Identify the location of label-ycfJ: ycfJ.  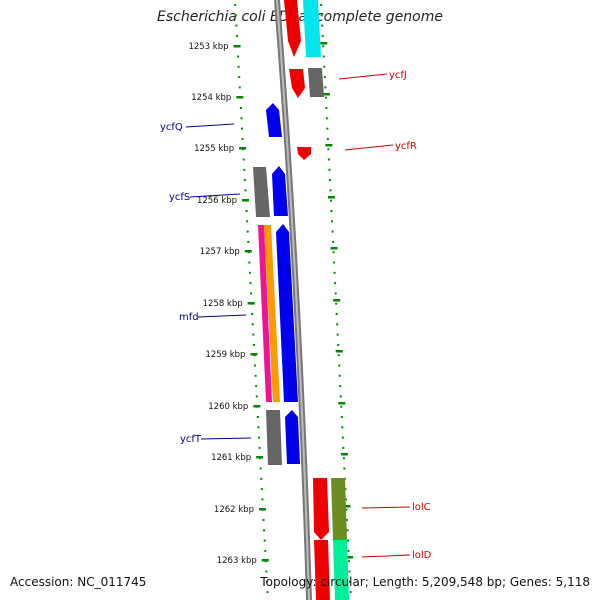
(398, 75).